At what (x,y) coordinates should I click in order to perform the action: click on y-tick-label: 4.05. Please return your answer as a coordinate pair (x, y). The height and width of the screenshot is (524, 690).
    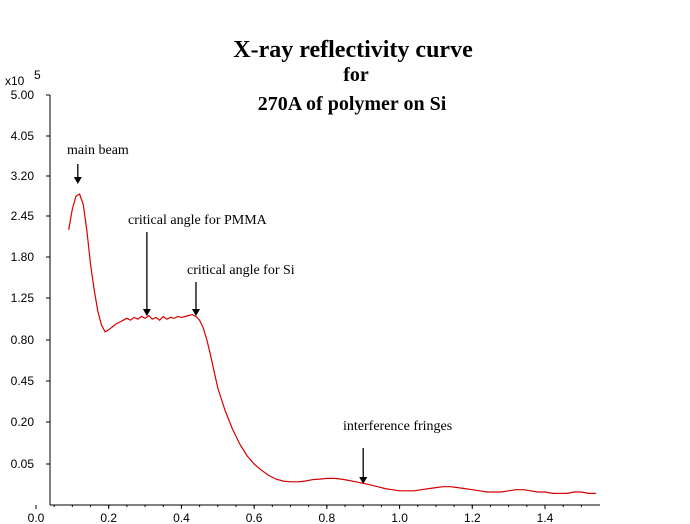
    Looking at the image, I should click on (23, 136).